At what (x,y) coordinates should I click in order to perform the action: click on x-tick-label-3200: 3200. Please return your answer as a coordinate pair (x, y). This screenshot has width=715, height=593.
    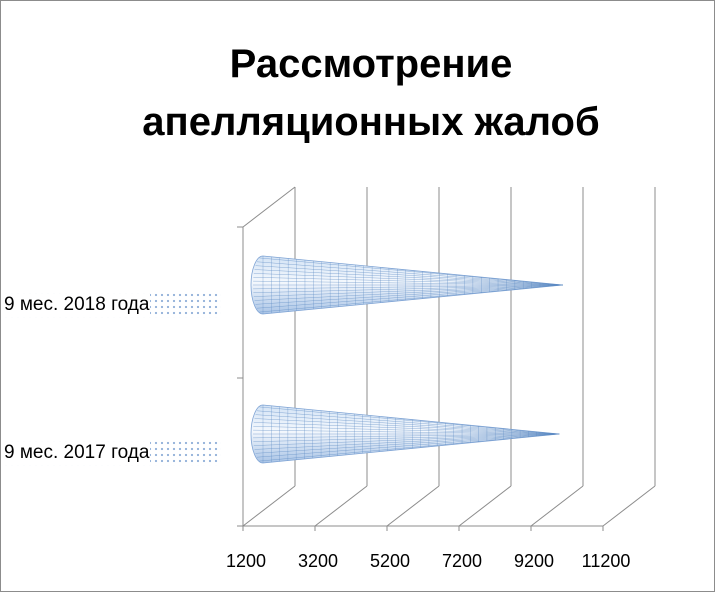
    Looking at the image, I should click on (318, 561).